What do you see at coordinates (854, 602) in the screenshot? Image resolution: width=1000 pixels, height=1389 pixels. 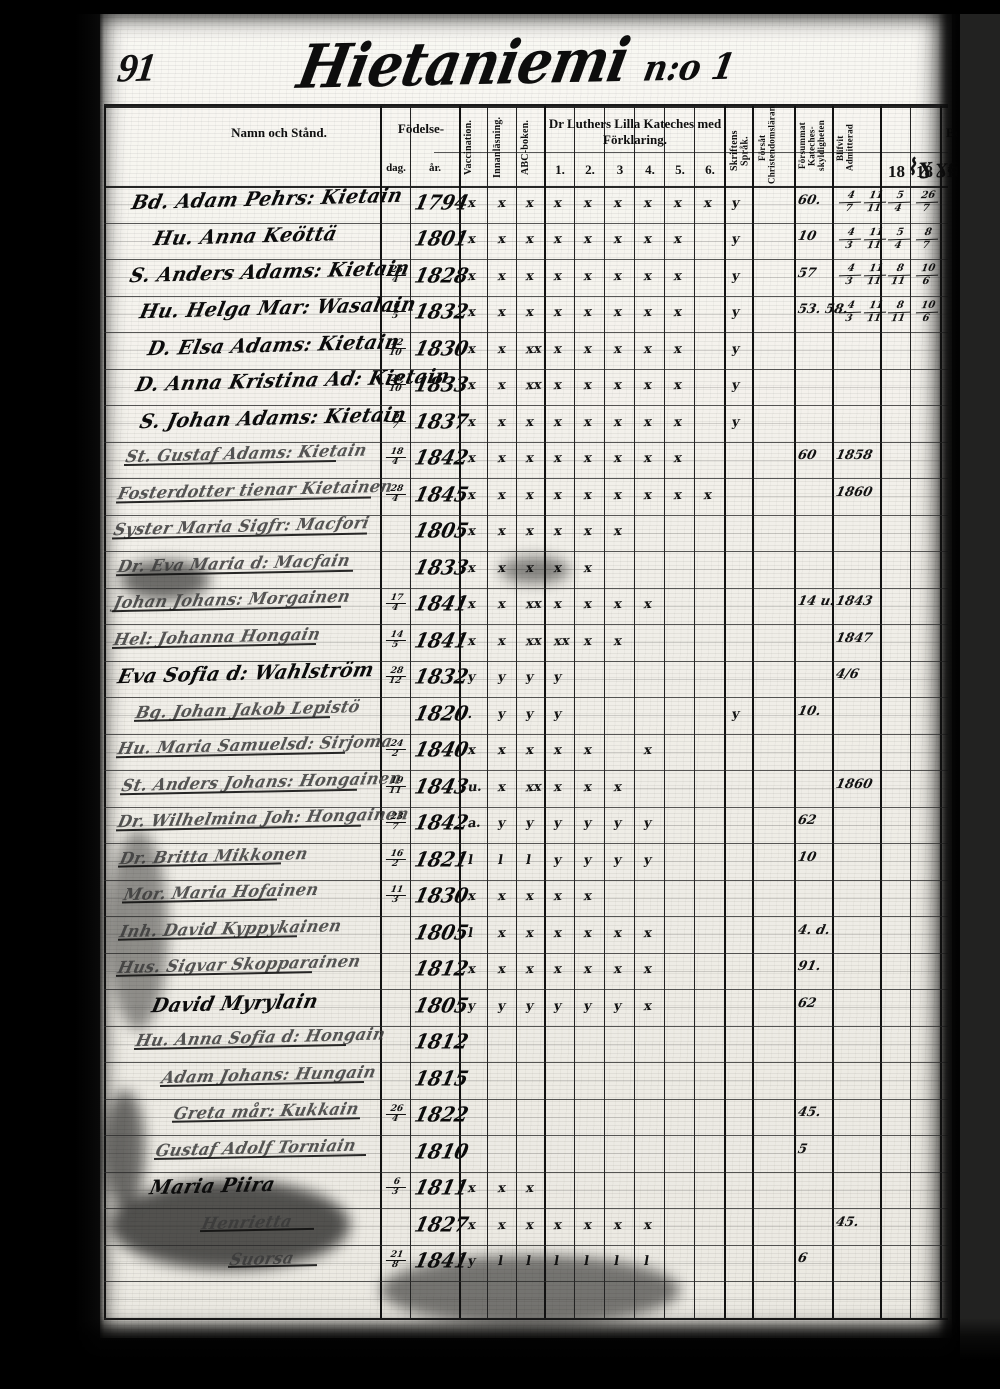 I see `row-side-note: 1843` at bounding box center [854, 602].